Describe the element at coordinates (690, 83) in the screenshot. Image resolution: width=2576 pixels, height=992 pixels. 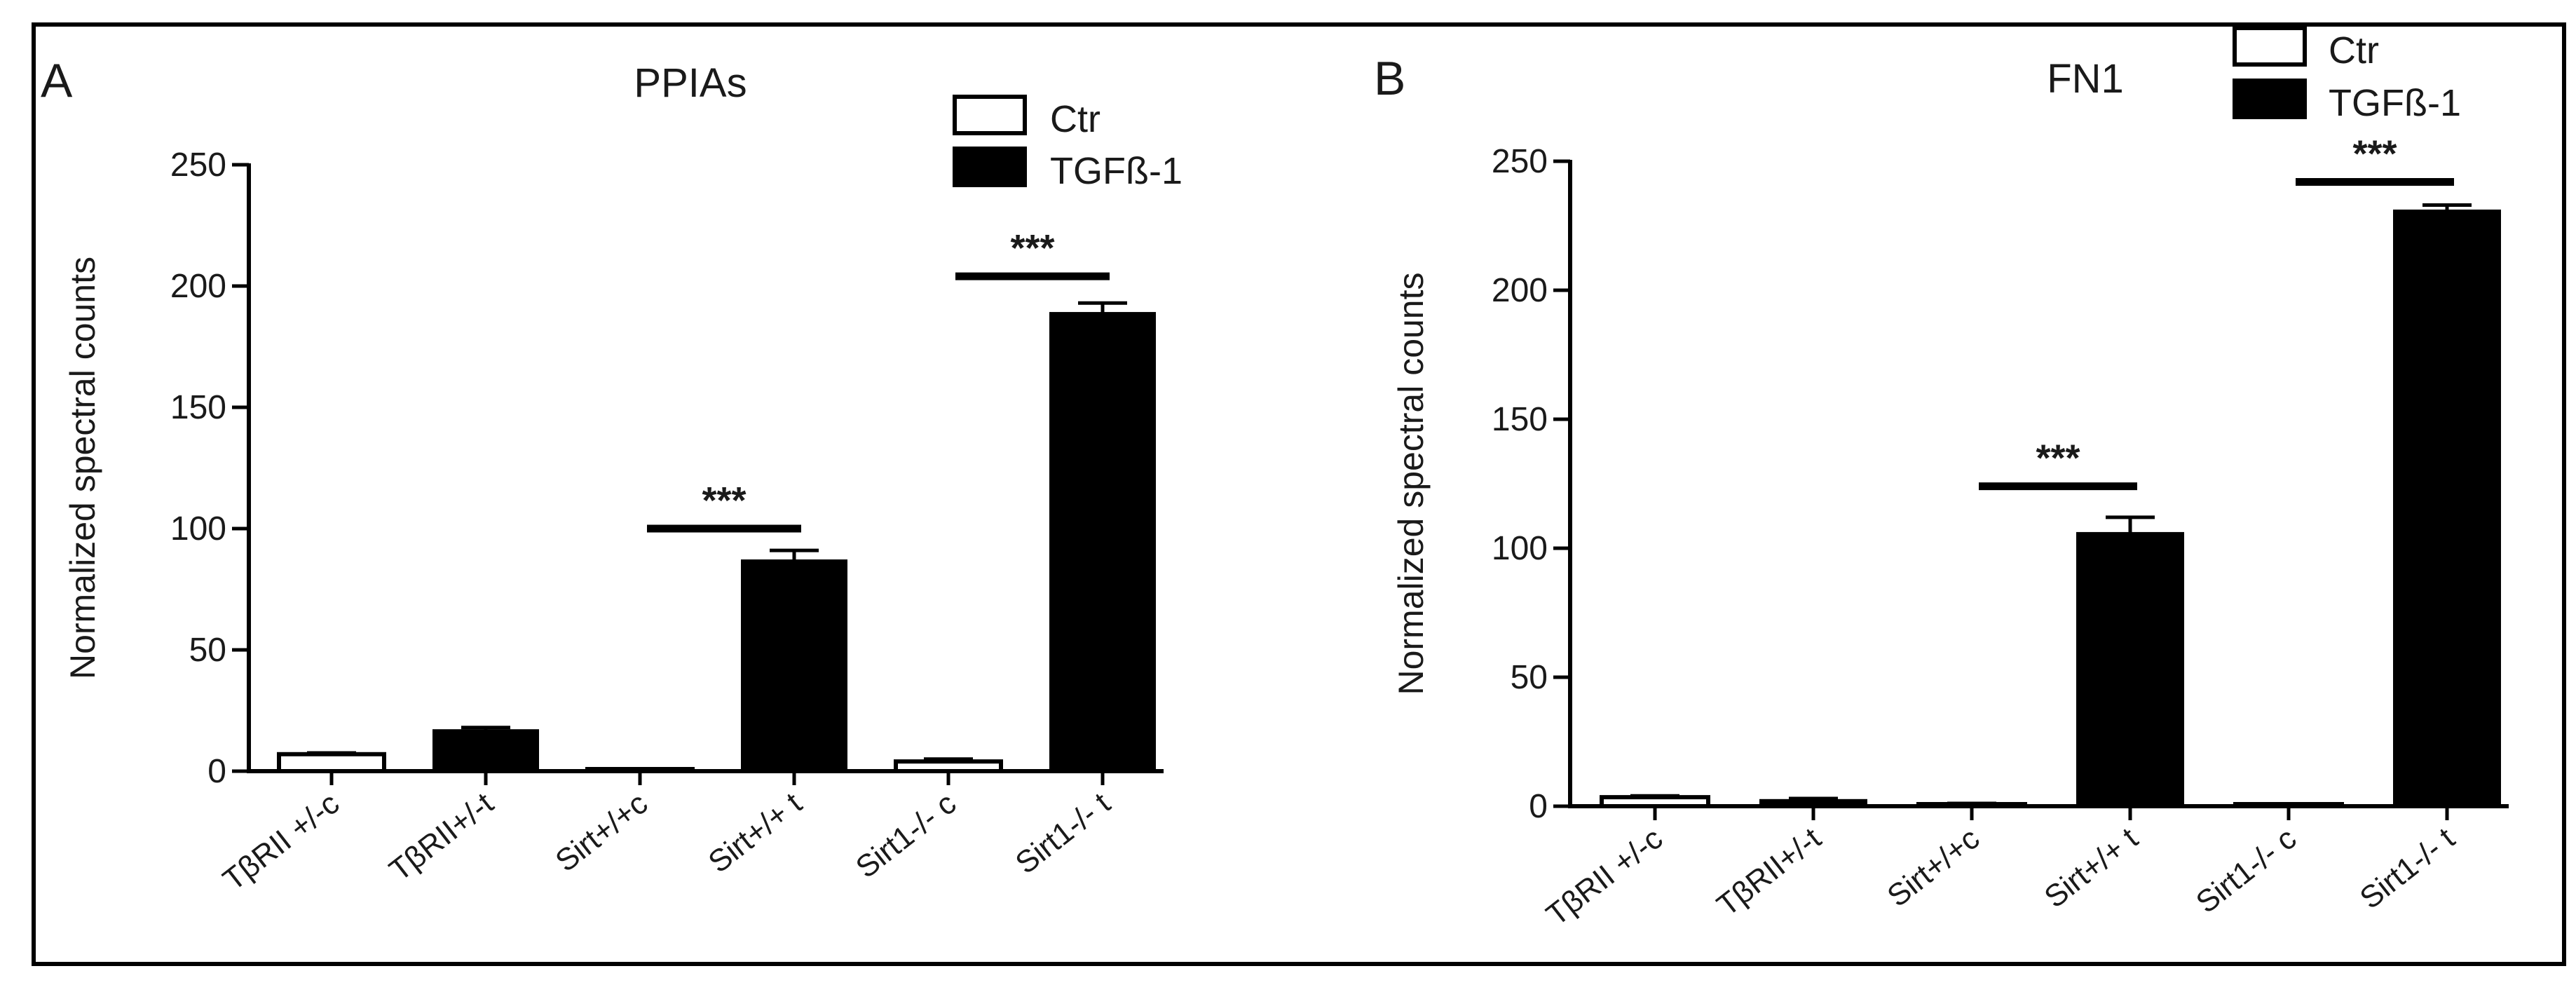
I see `chart-title: PPIAs` at that location.